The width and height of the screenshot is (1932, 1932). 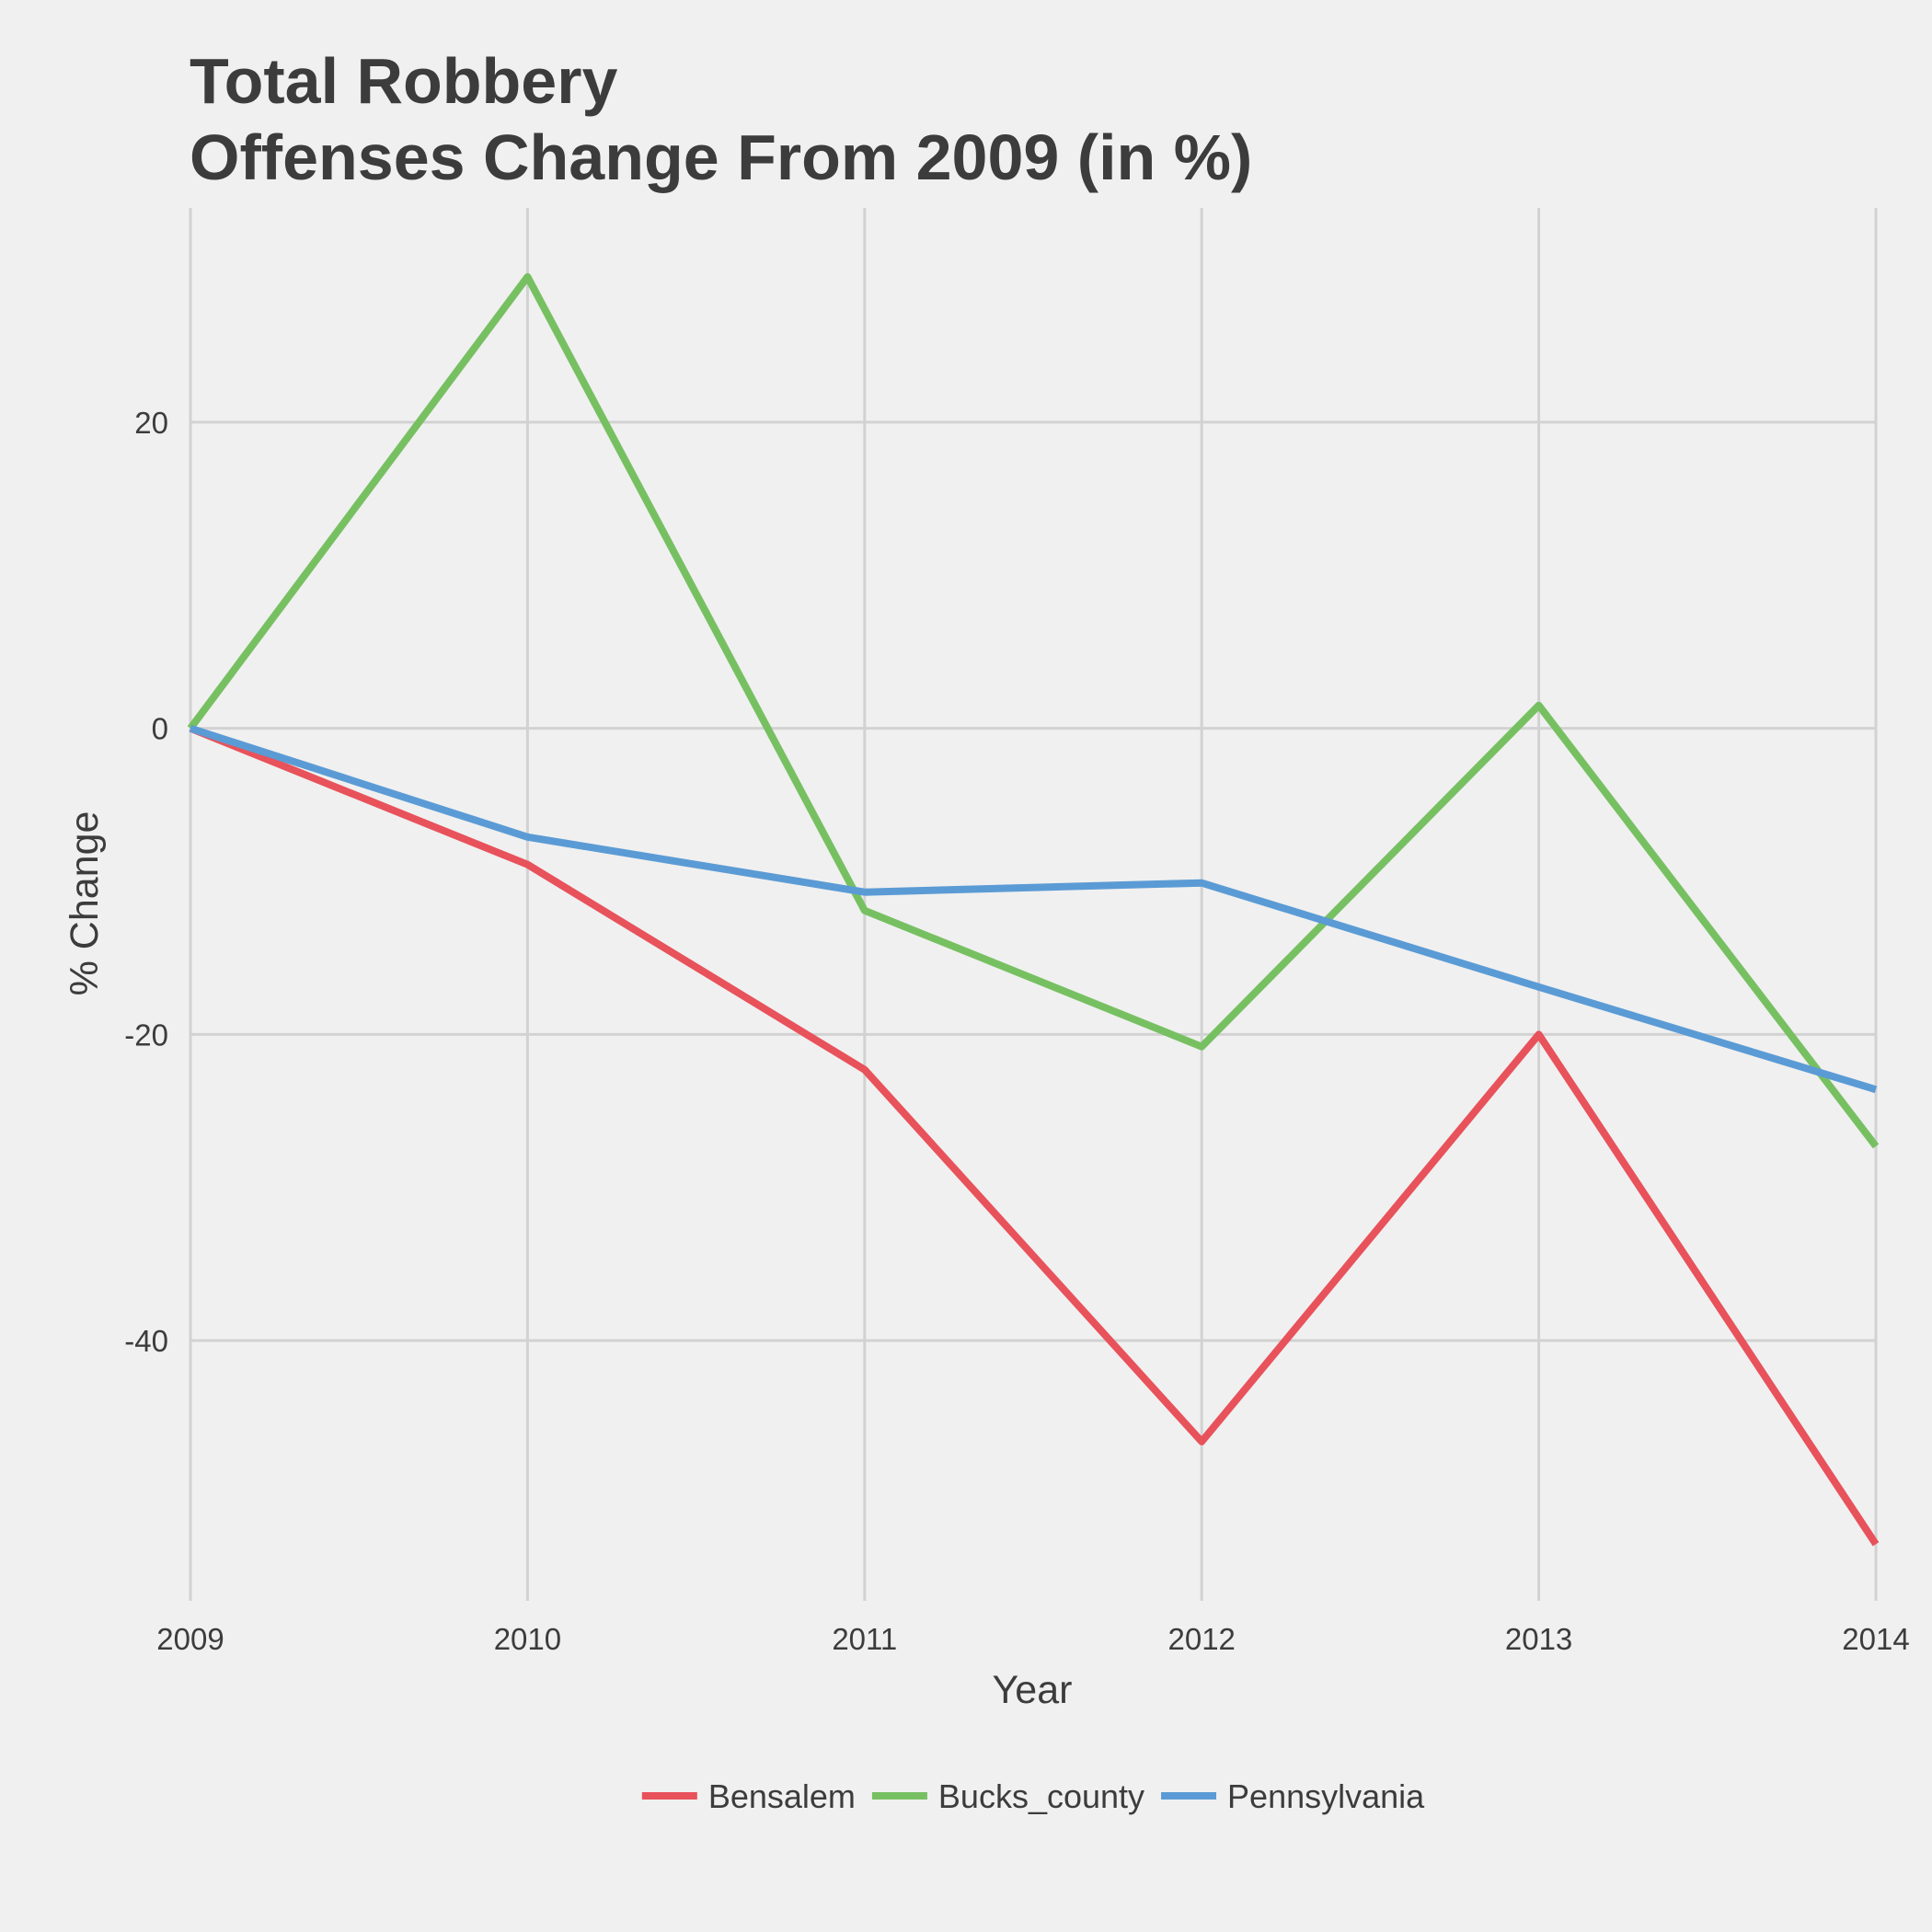 I want to click on legend-label: Bensalem, so click(x=782, y=1796).